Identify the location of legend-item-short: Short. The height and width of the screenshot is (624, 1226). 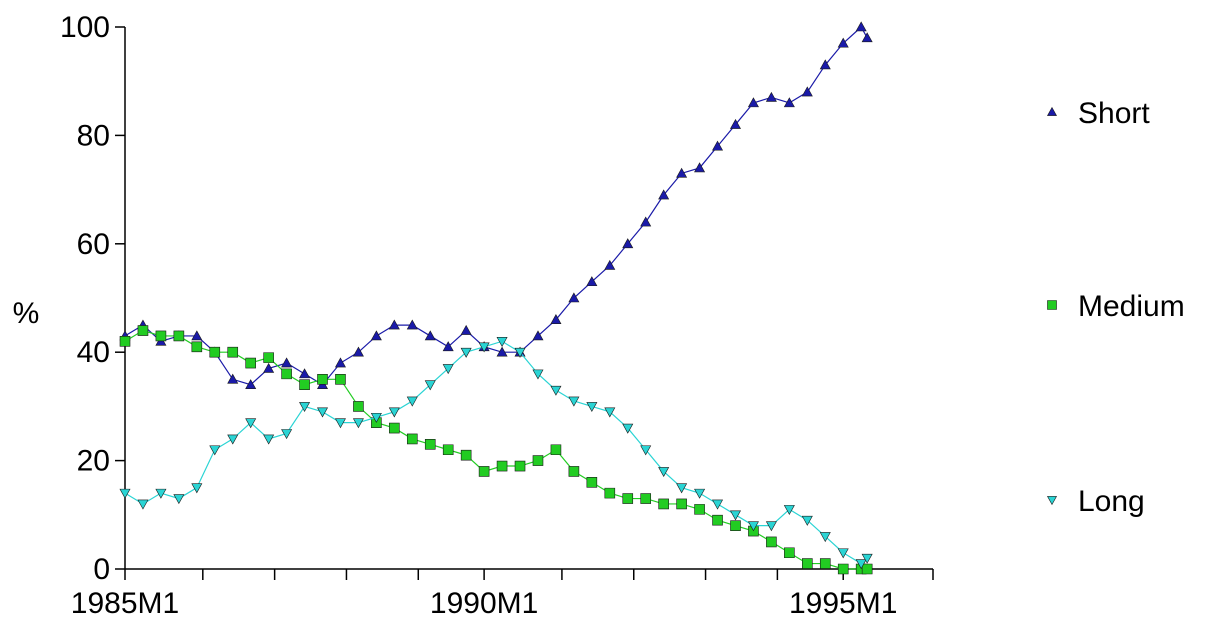
(1098, 113).